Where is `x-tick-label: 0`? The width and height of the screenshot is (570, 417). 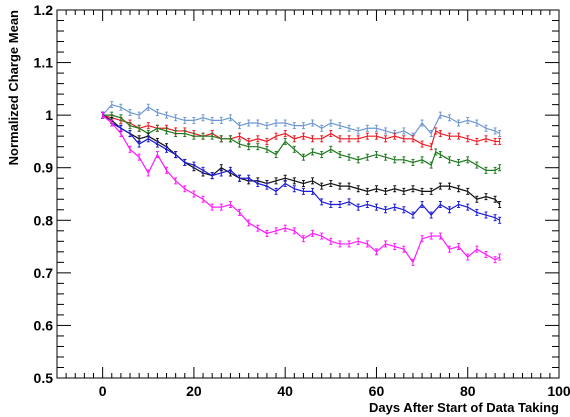 x-tick-label: 0 is located at coordinates (103, 391).